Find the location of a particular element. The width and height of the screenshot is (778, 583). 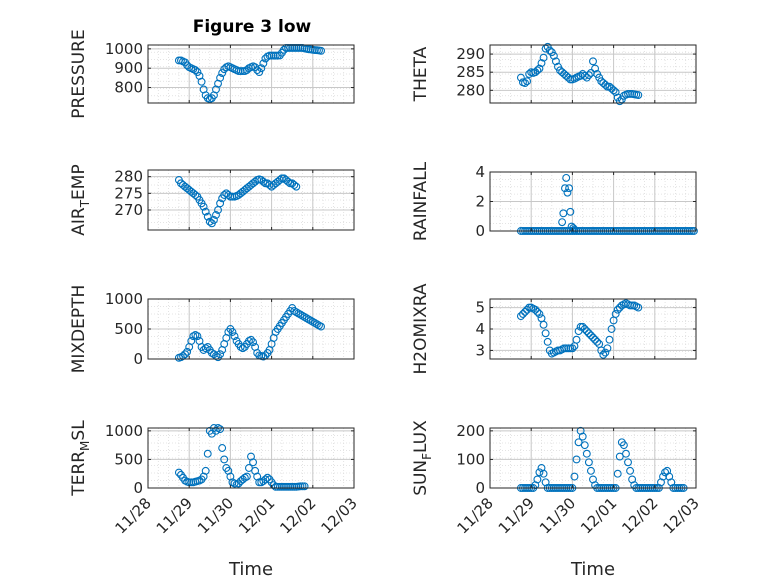

y-tick-label: 900 is located at coordinates (128, 68).